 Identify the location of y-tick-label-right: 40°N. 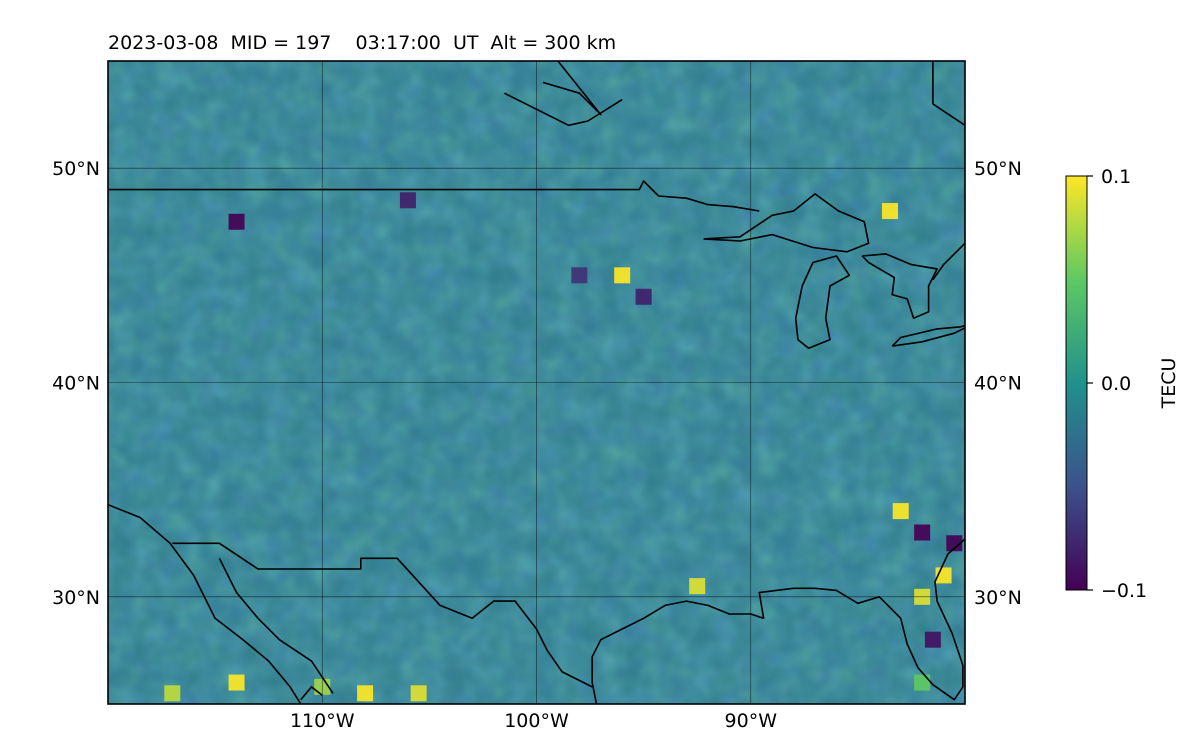
(998, 384).